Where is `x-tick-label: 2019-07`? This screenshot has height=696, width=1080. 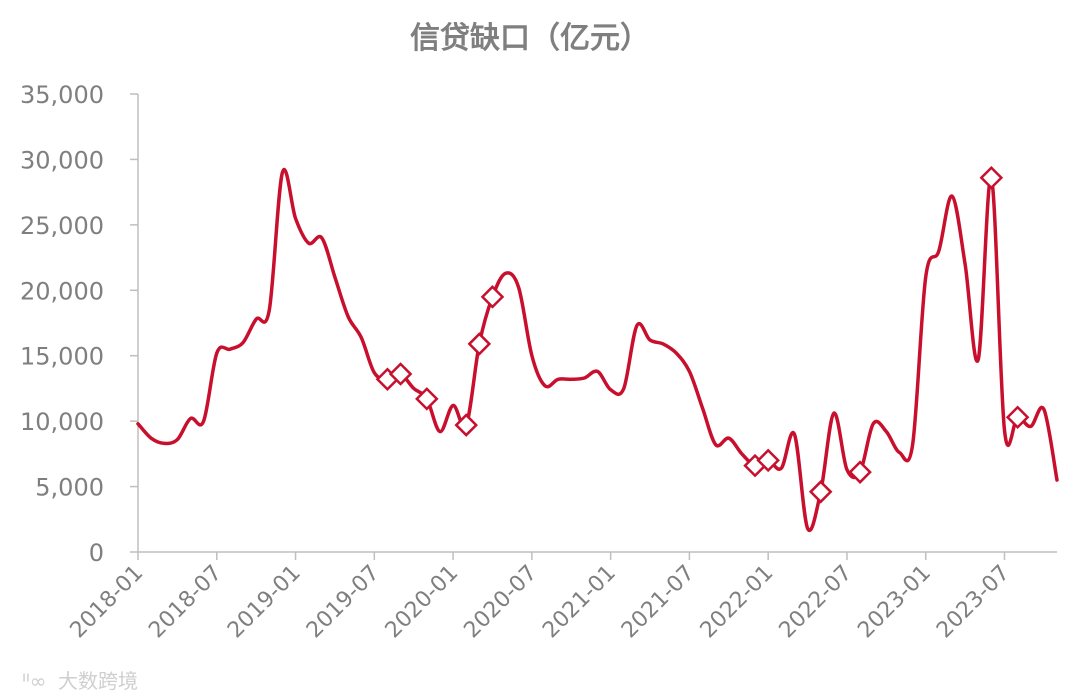
x-tick-label: 2019-07 is located at coordinates (343, 602).